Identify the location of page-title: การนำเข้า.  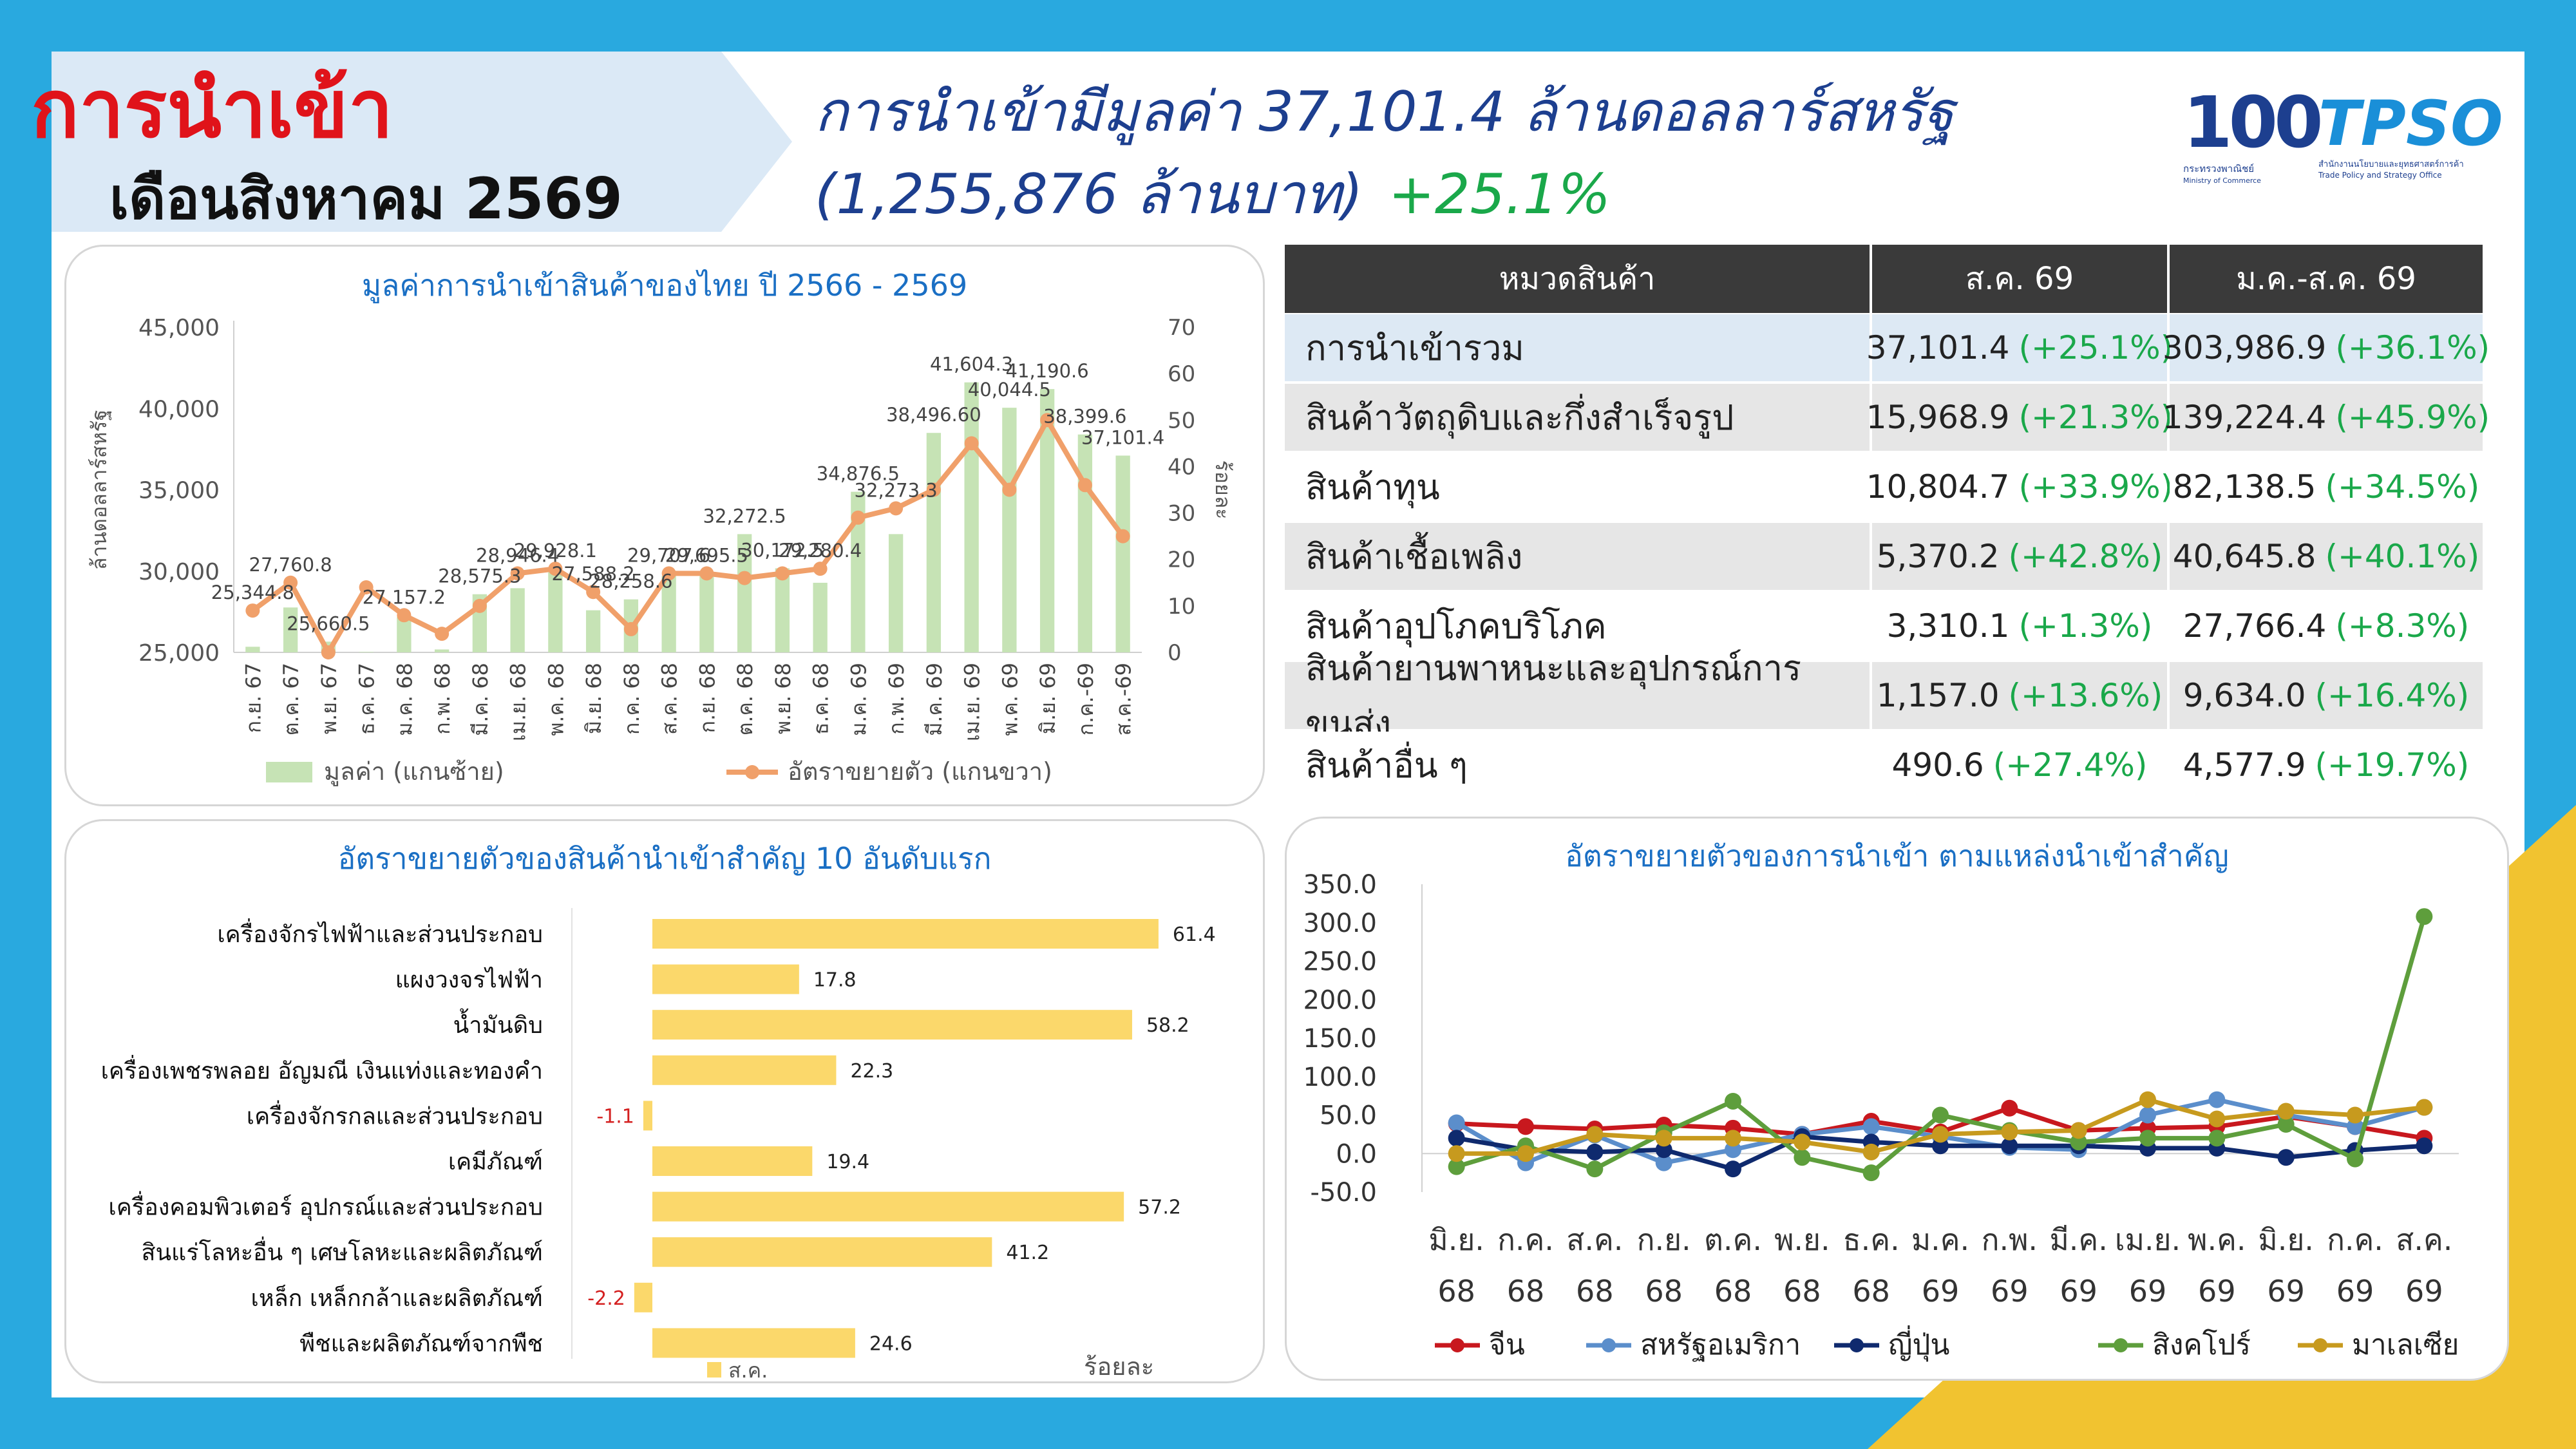
(212, 109).